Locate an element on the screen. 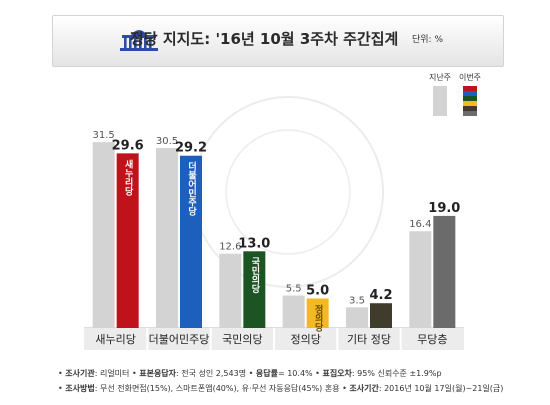  party-logo-label: 더불어민주당 is located at coordinates (191, 189).